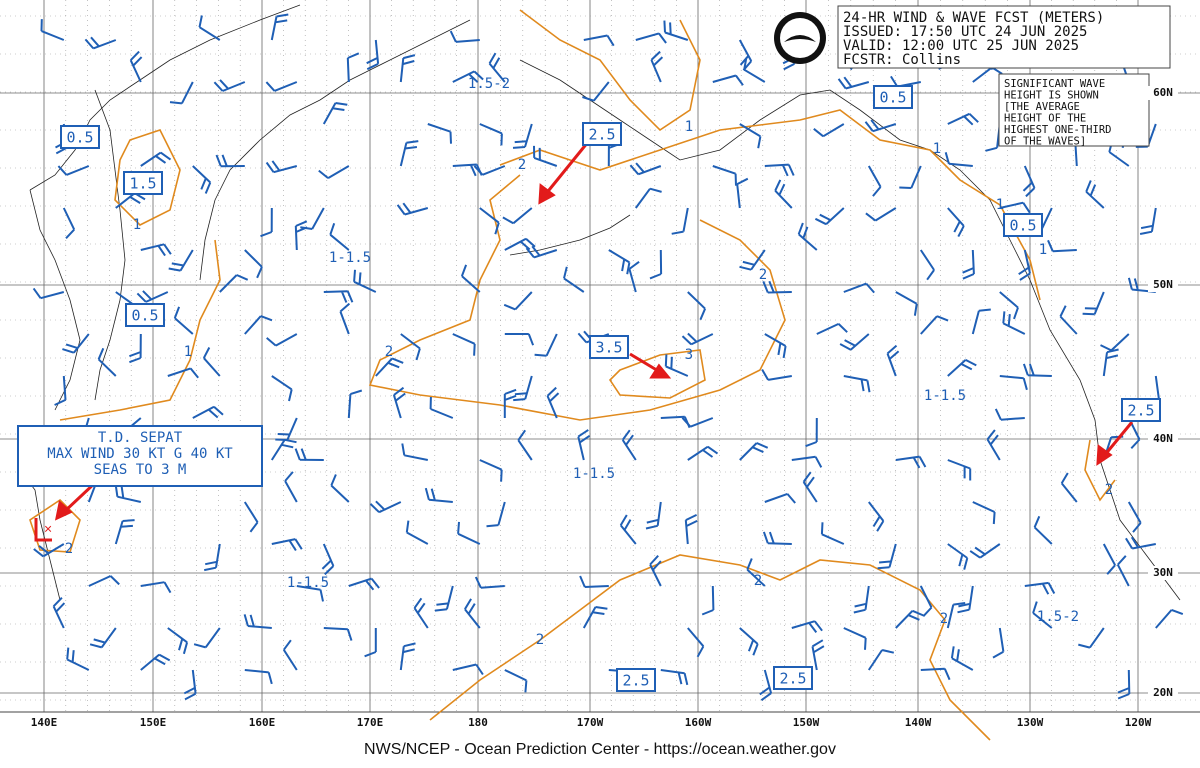 The height and width of the screenshot is (768, 1200). Describe the element at coordinates (945, 396) in the screenshot. I see `area-label: 1-1.5` at that location.